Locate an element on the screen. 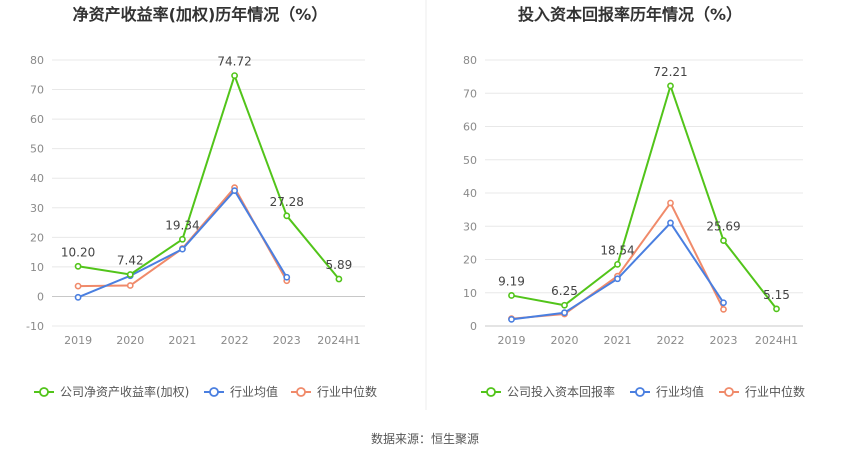 The height and width of the screenshot is (463, 850). data-label: 7.42 is located at coordinates (130, 261).